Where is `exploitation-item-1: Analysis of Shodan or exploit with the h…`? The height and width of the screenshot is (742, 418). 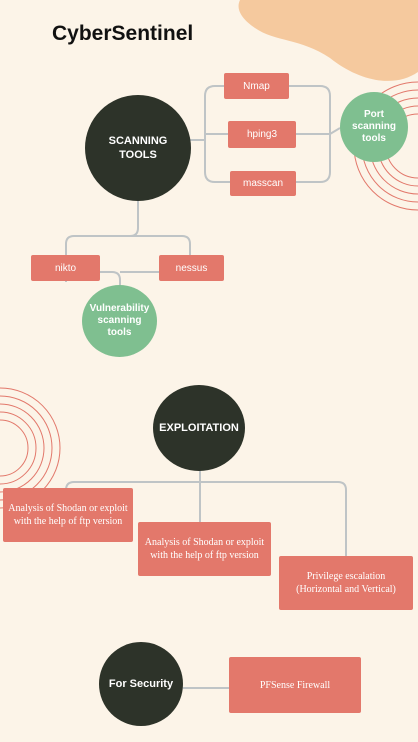 exploitation-item-1: Analysis of Shodan or exploit with the h… is located at coordinates (68, 515).